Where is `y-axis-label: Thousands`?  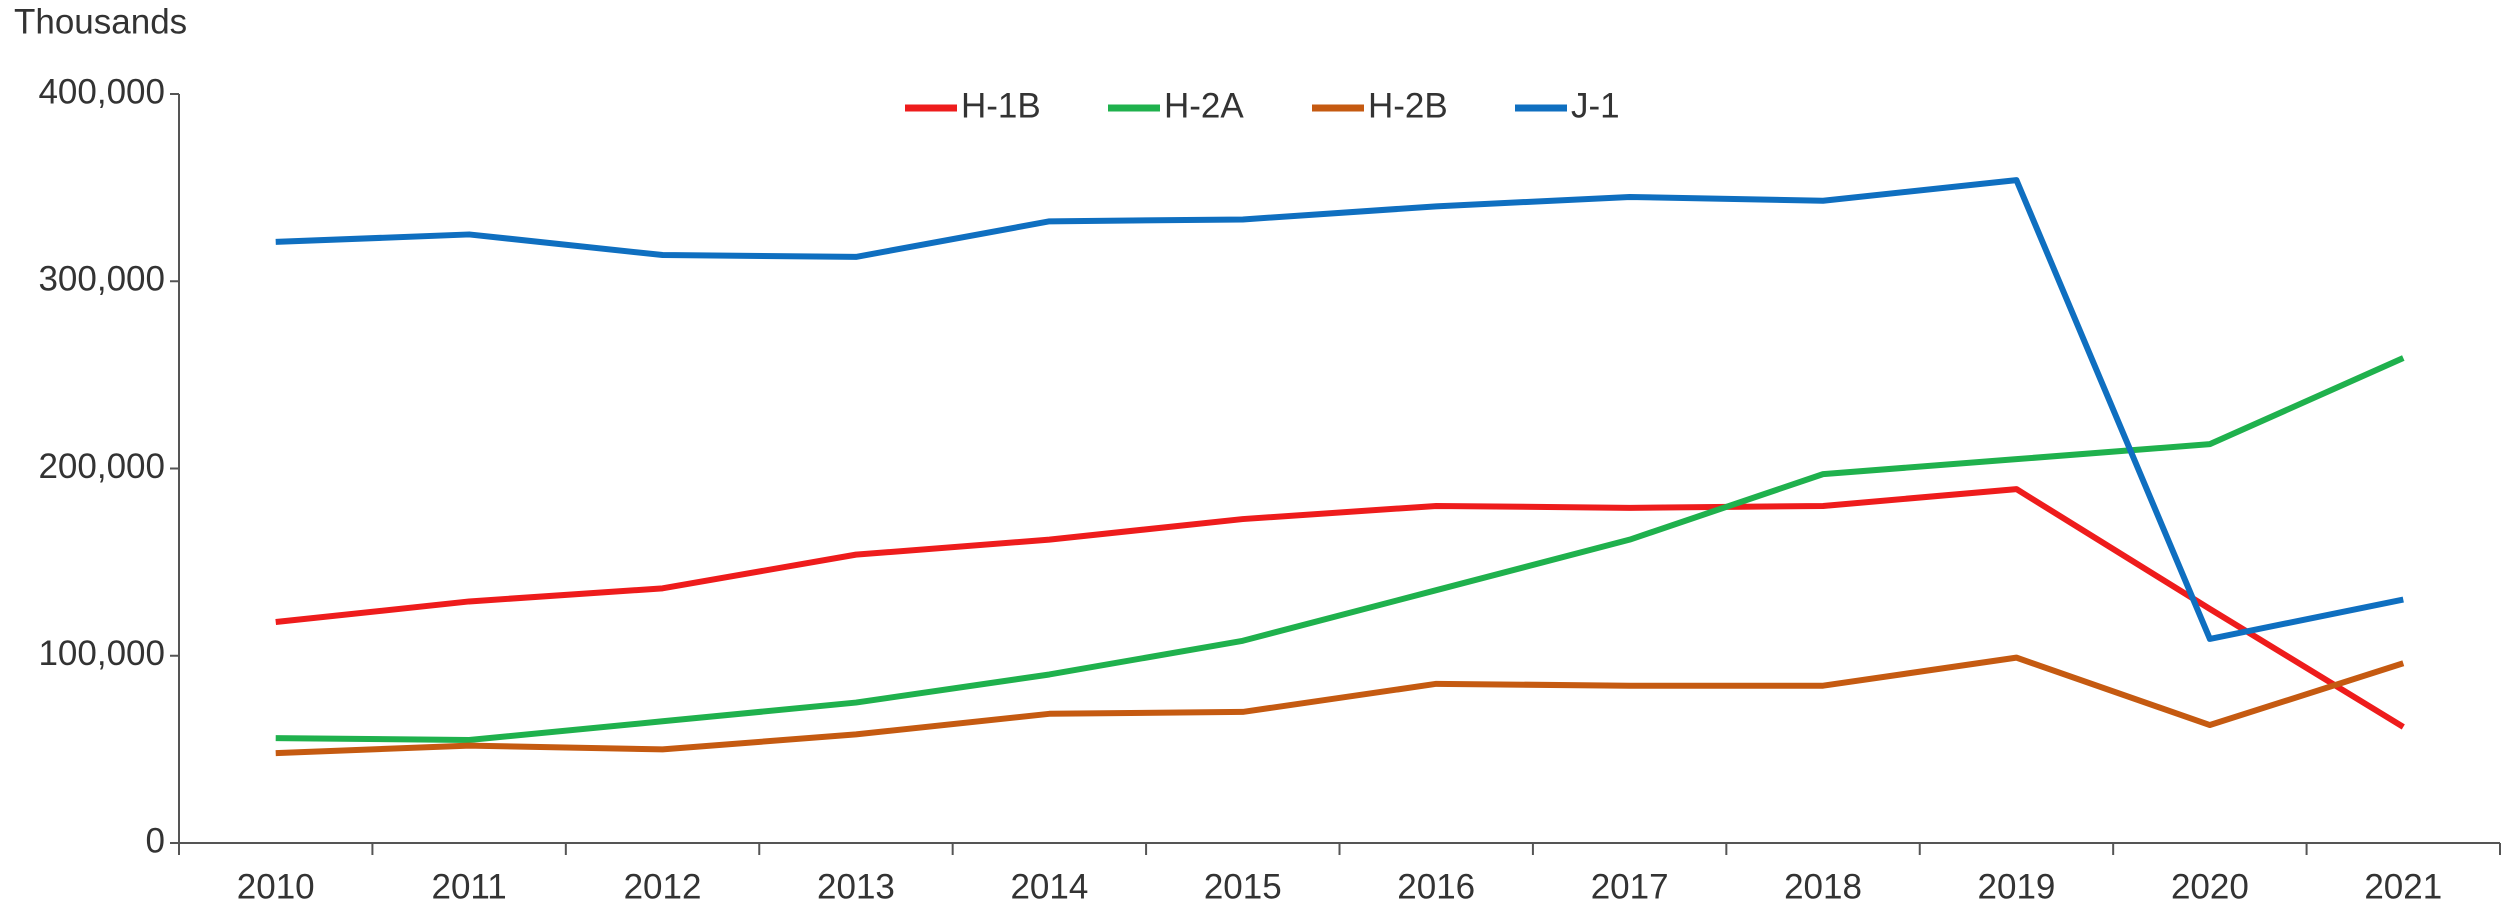 y-axis-label: Thousands is located at coordinates (100, 21).